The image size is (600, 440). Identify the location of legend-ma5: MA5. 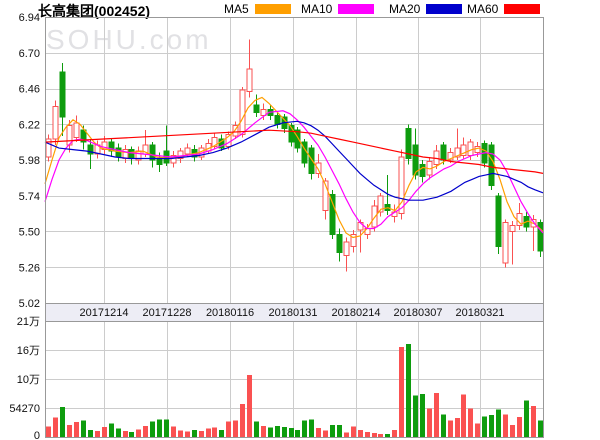
(257, 9).